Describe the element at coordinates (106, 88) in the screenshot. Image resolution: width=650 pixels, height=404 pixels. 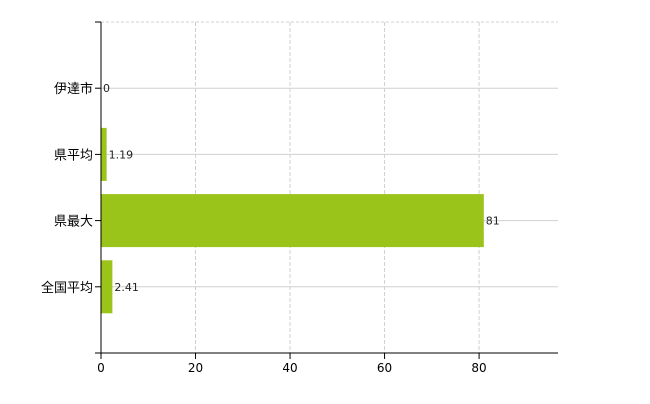
I see `data-label: 0` at that location.